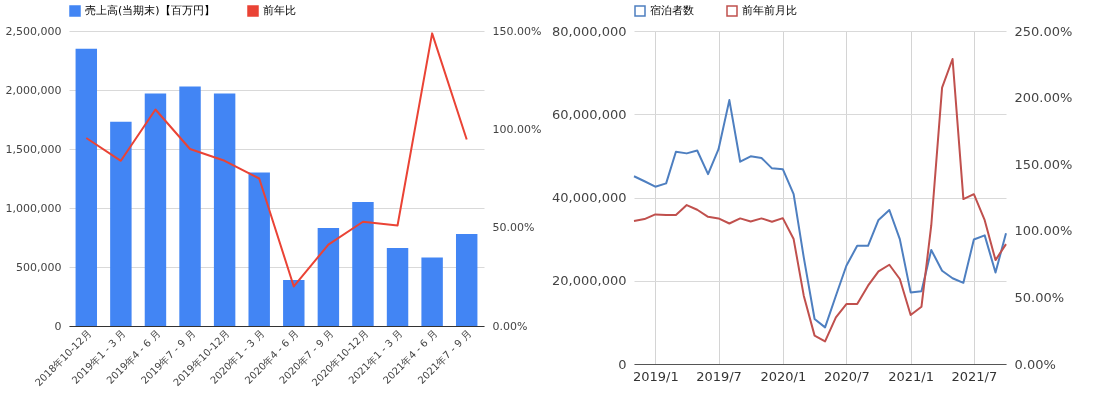 This screenshot has width=1107, height=403. Describe the element at coordinates (769, 10) in the screenshot. I see `legend-label: 前年前月比` at that location.